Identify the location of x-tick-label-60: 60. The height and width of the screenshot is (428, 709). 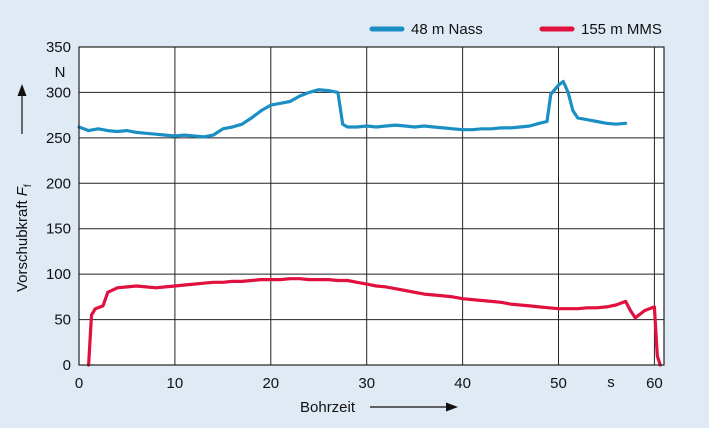
(654, 383).